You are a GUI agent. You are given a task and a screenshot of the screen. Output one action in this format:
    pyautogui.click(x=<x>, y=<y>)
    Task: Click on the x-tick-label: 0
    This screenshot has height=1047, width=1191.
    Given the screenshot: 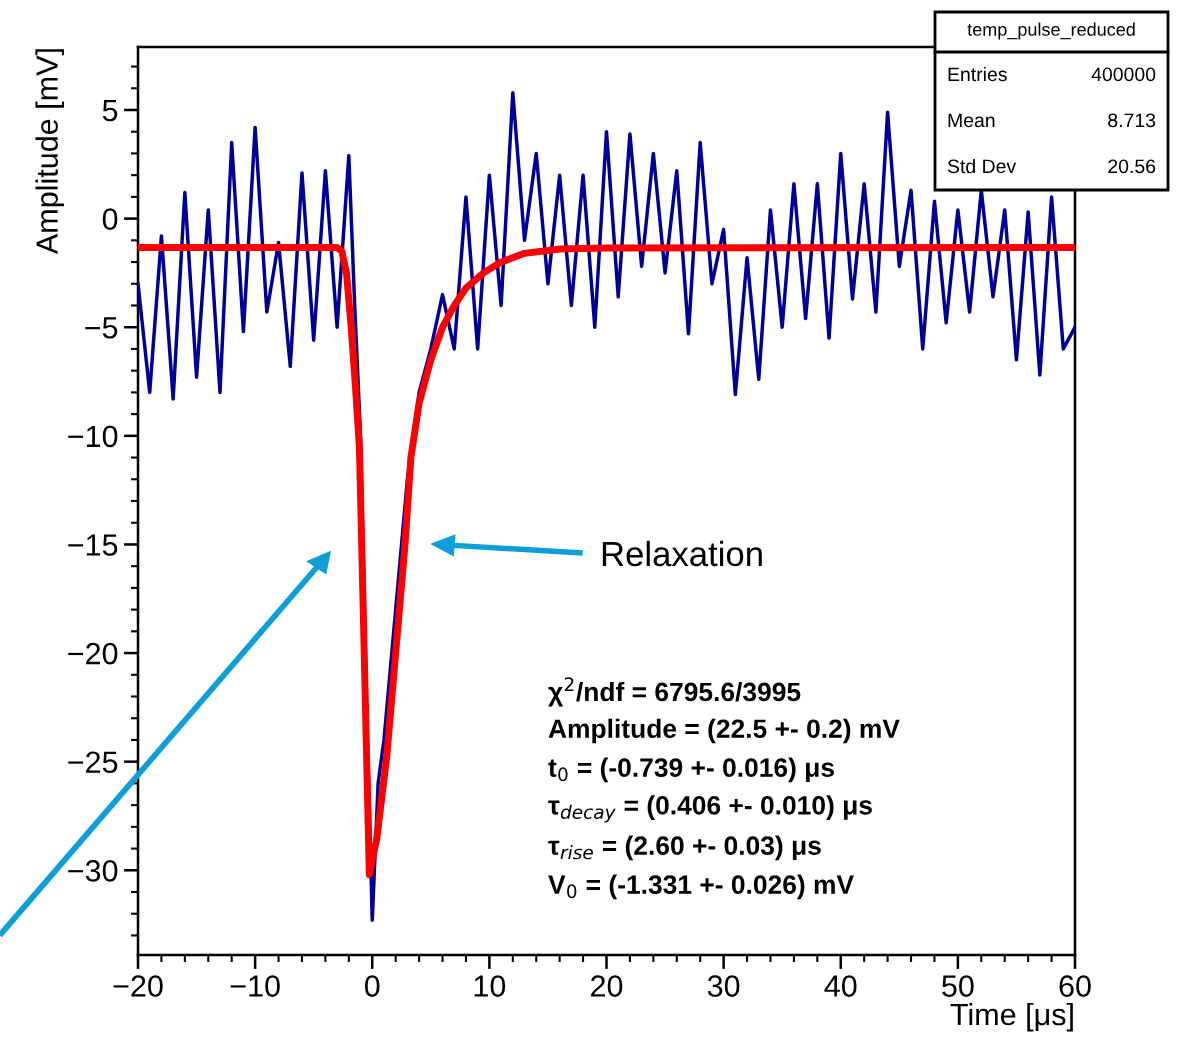 What is the action you would take?
    pyautogui.click(x=372, y=986)
    